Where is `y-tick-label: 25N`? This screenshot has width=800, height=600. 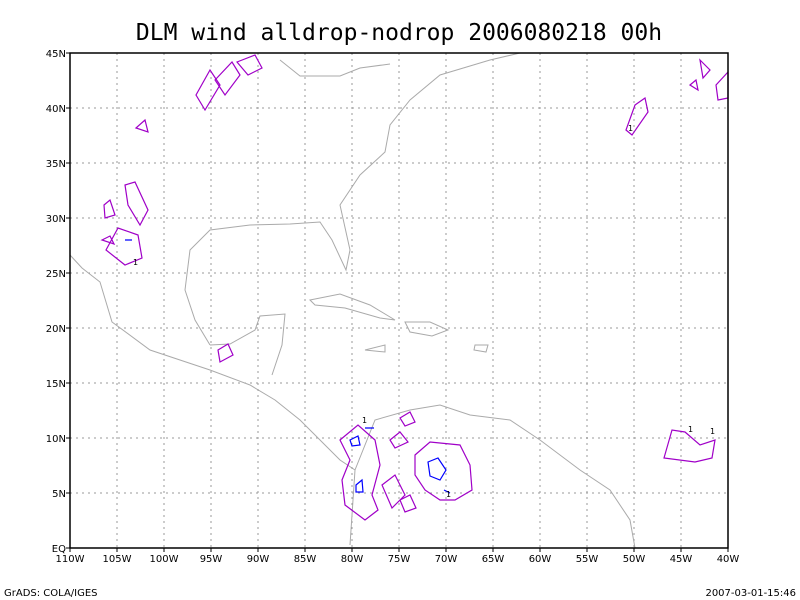
y-tick-label: 25N is located at coordinates (56, 274).